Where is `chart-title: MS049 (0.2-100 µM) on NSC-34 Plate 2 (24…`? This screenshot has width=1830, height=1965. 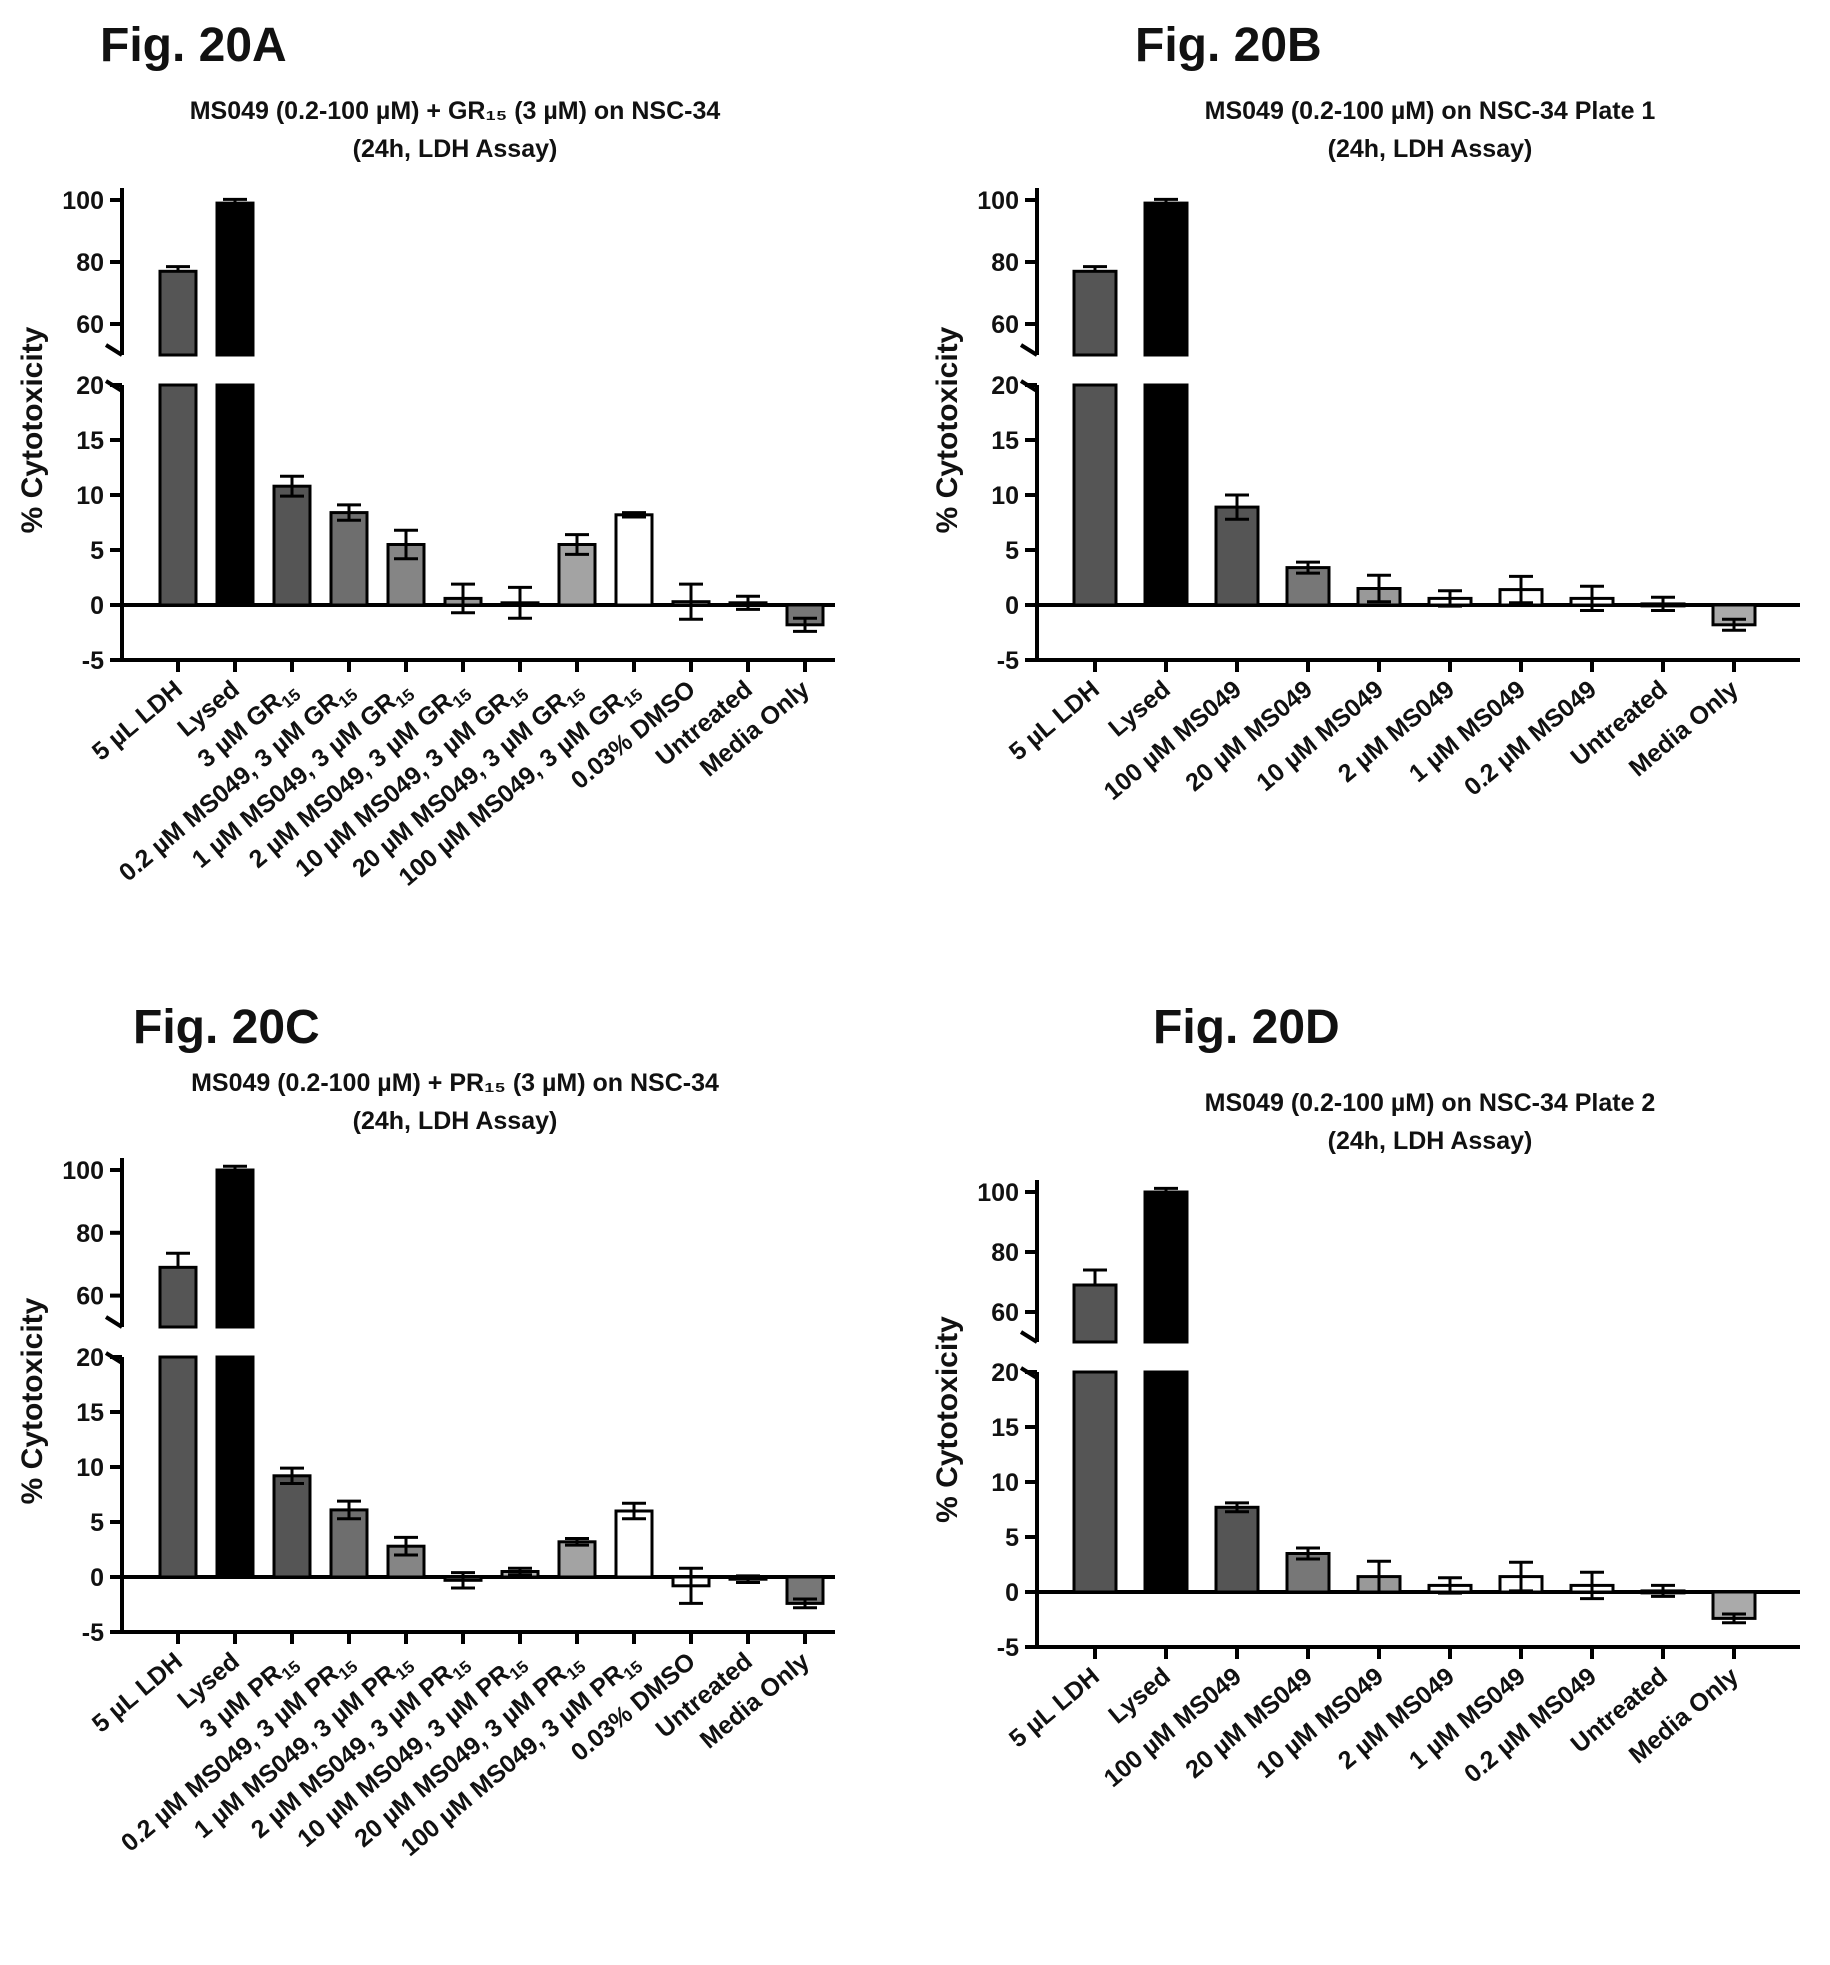
chart-title: MS049 (0.2-100 µM) on NSC-34 Plate 2 (24… is located at coordinates (1430, 1122).